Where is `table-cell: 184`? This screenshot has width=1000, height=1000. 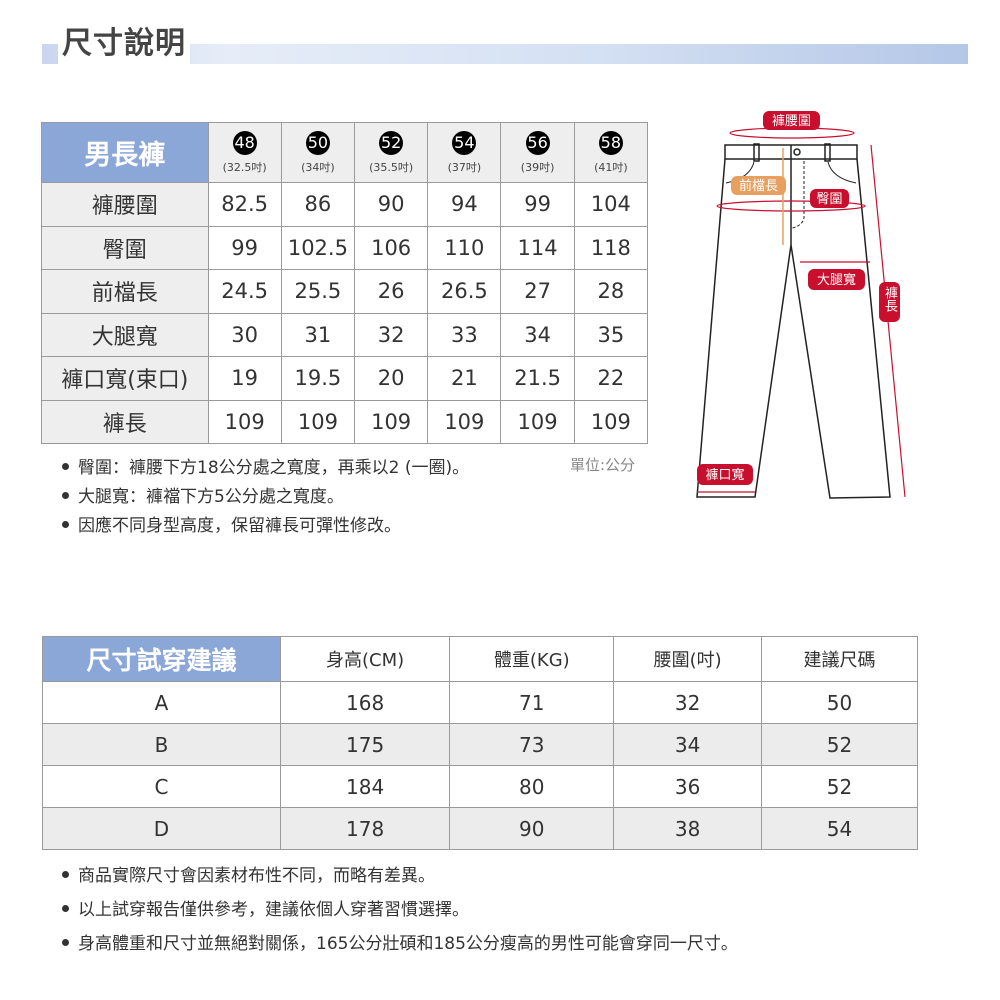
table-cell: 184 is located at coordinates (365, 786).